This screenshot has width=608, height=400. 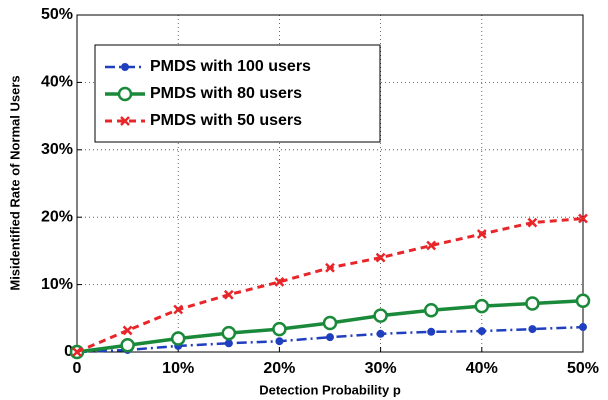 I want to click on x-tick-label: 0, so click(x=77, y=368).